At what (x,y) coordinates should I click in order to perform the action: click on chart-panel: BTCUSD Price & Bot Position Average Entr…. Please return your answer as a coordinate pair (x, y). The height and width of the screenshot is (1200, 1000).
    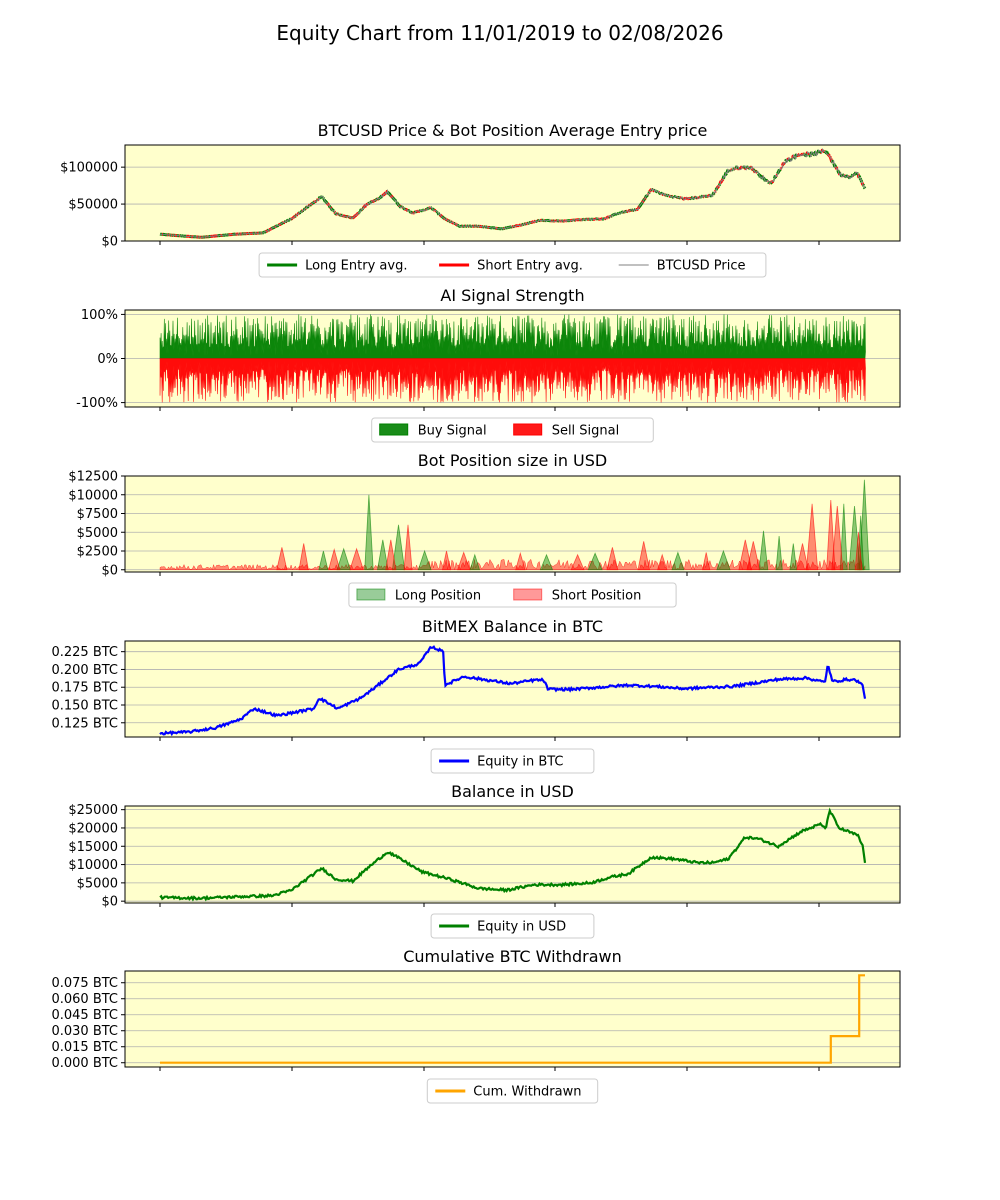
    Looking at the image, I should click on (480, 199).